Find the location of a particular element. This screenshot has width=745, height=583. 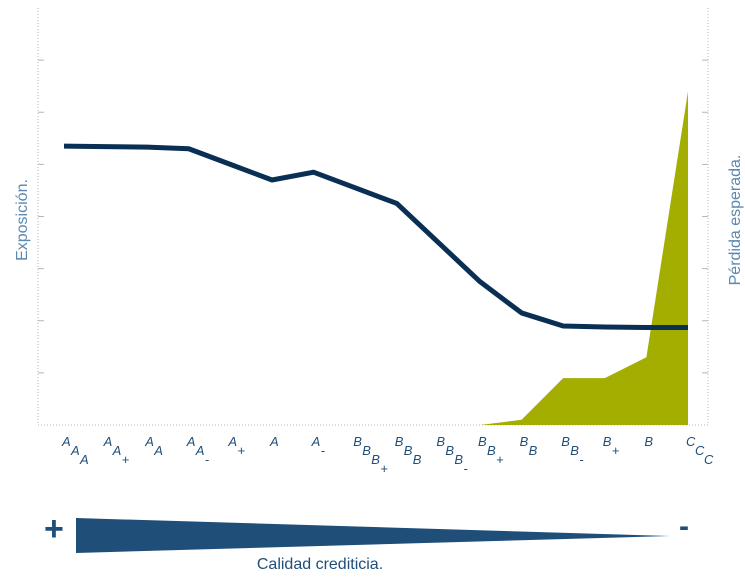

right-axis-ticks is located at coordinates (705, 216).